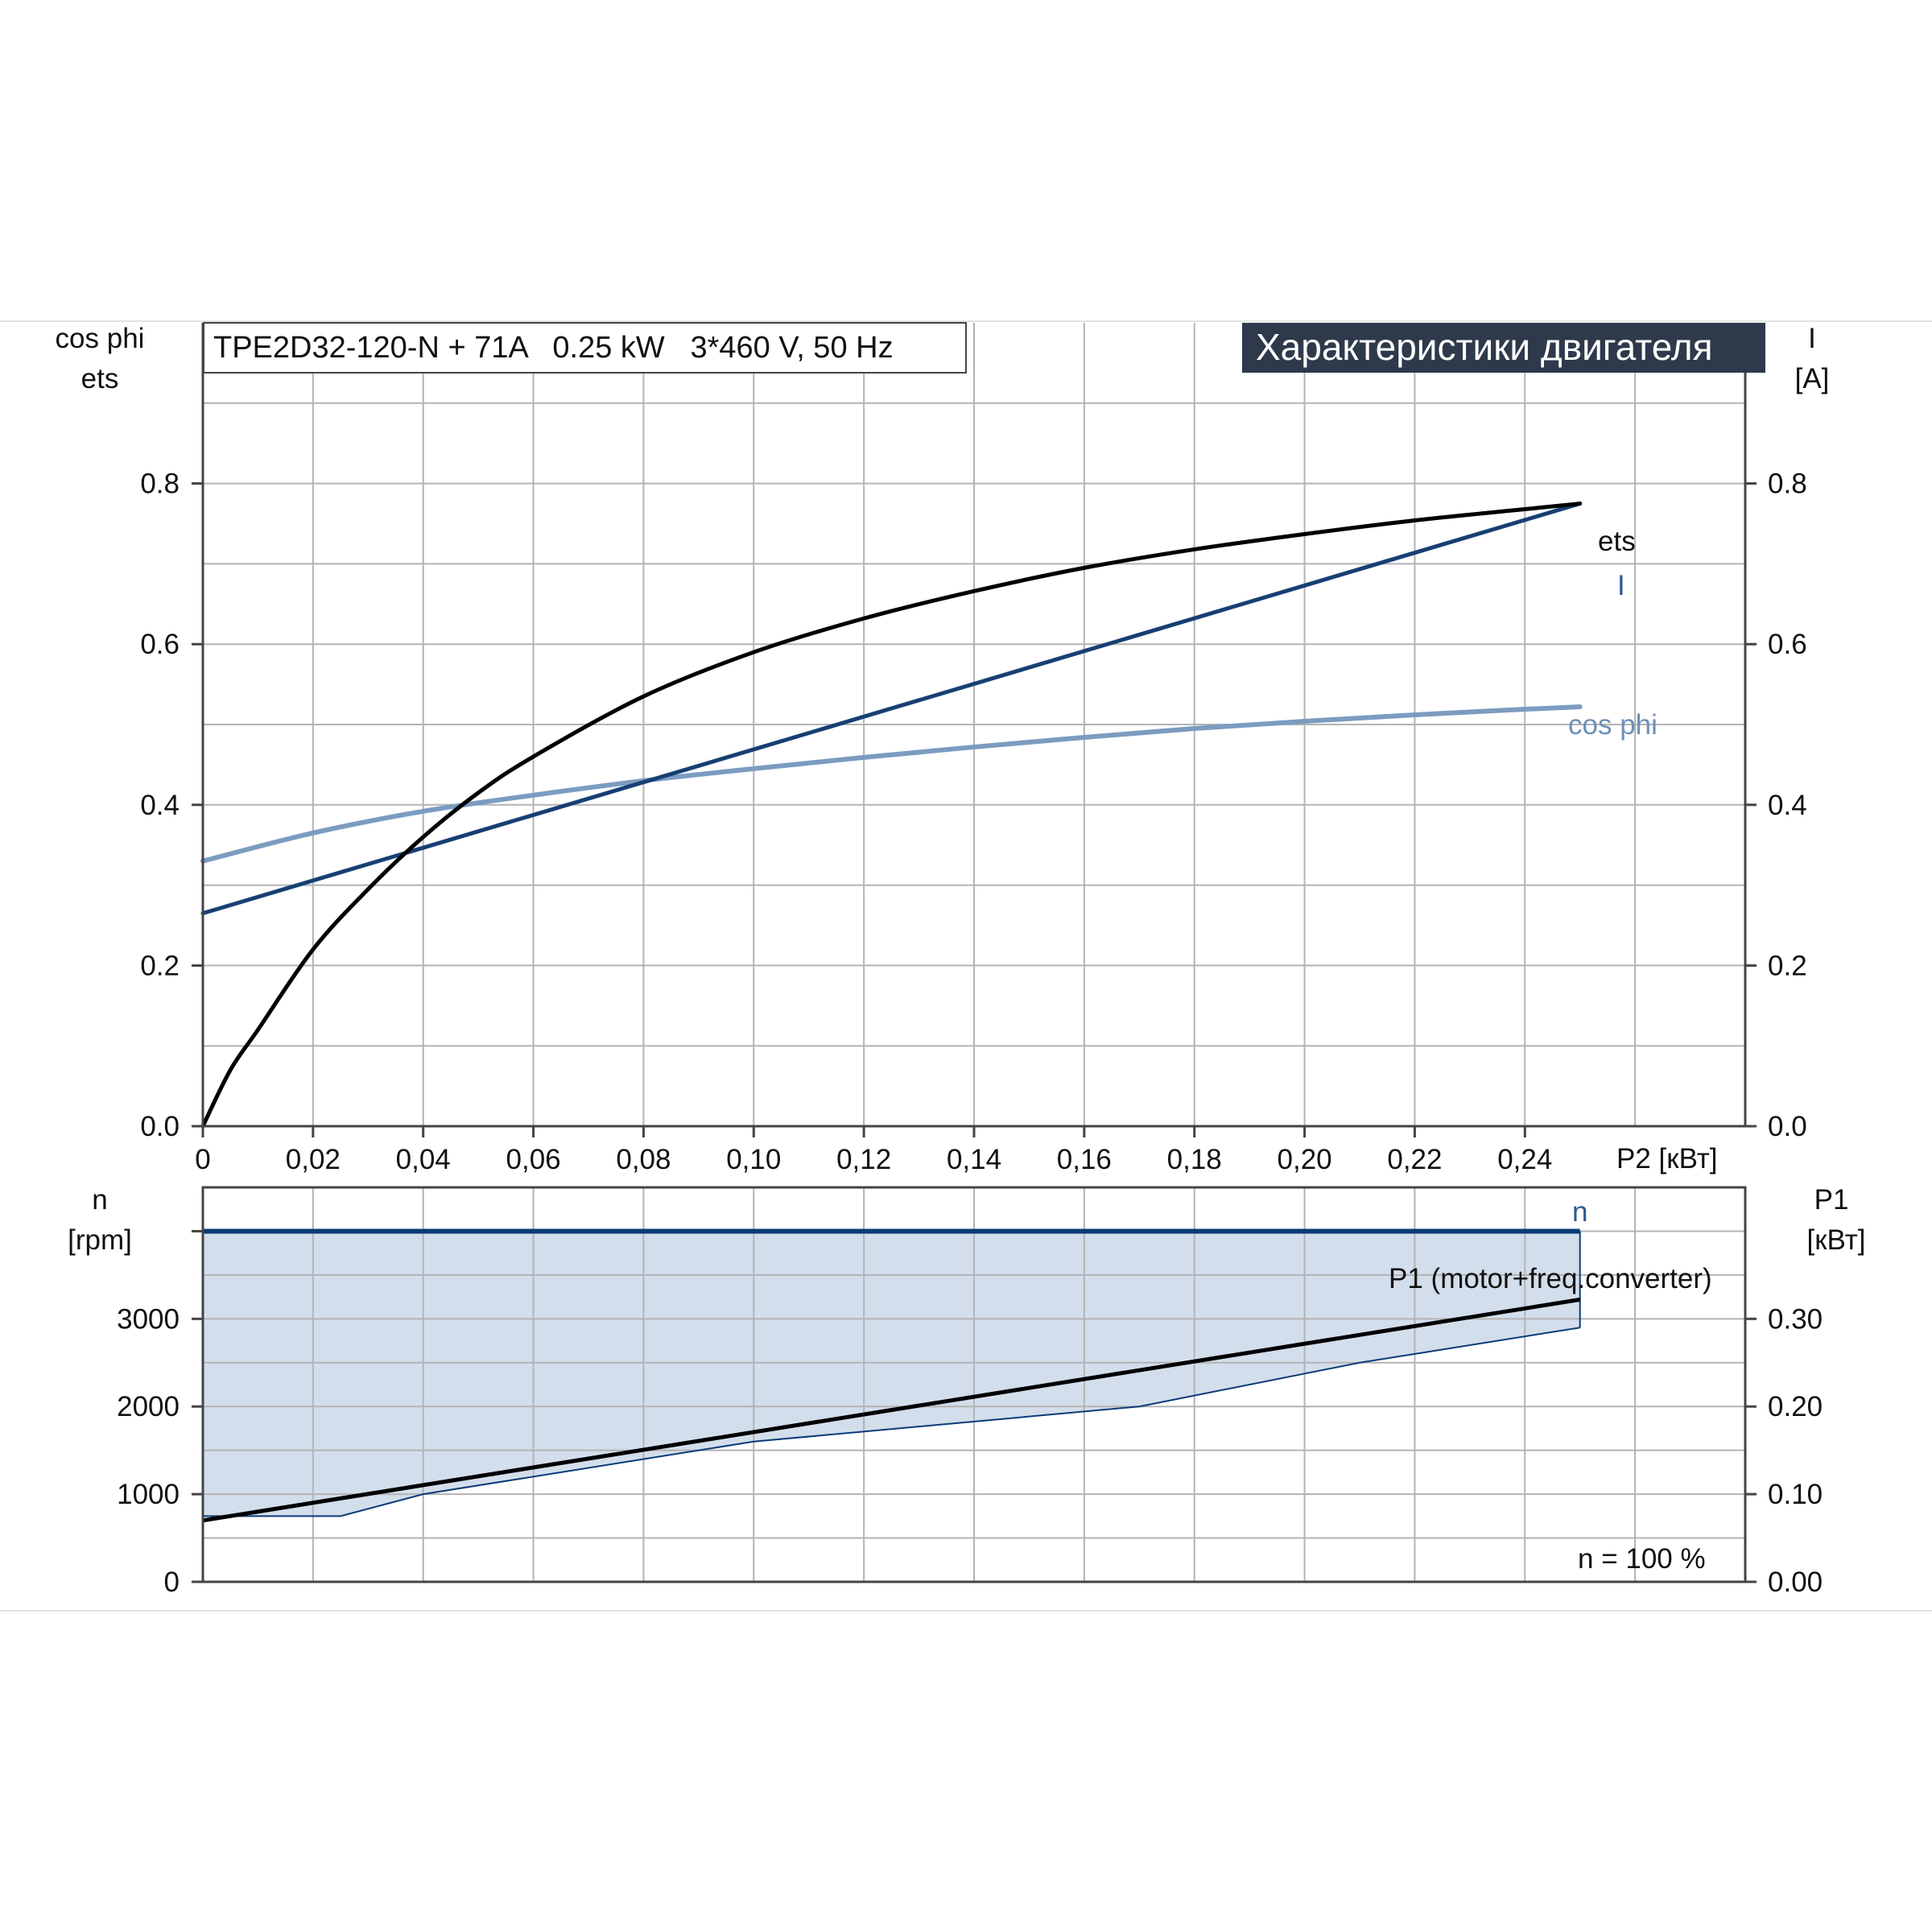 This screenshot has width=1932, height=1932. I want to click on top-right-tick-label: 0.0, so click(1787, 1126).